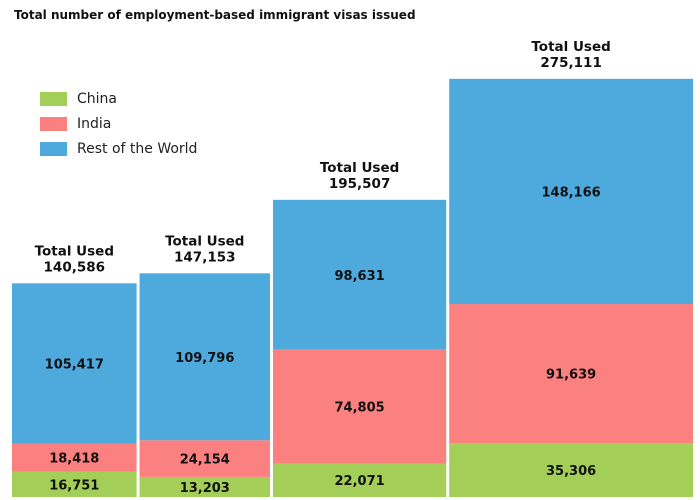  Describe the element at coordinates (53, 123) in the screenshot. I see `legend-swatch-india` at that location.